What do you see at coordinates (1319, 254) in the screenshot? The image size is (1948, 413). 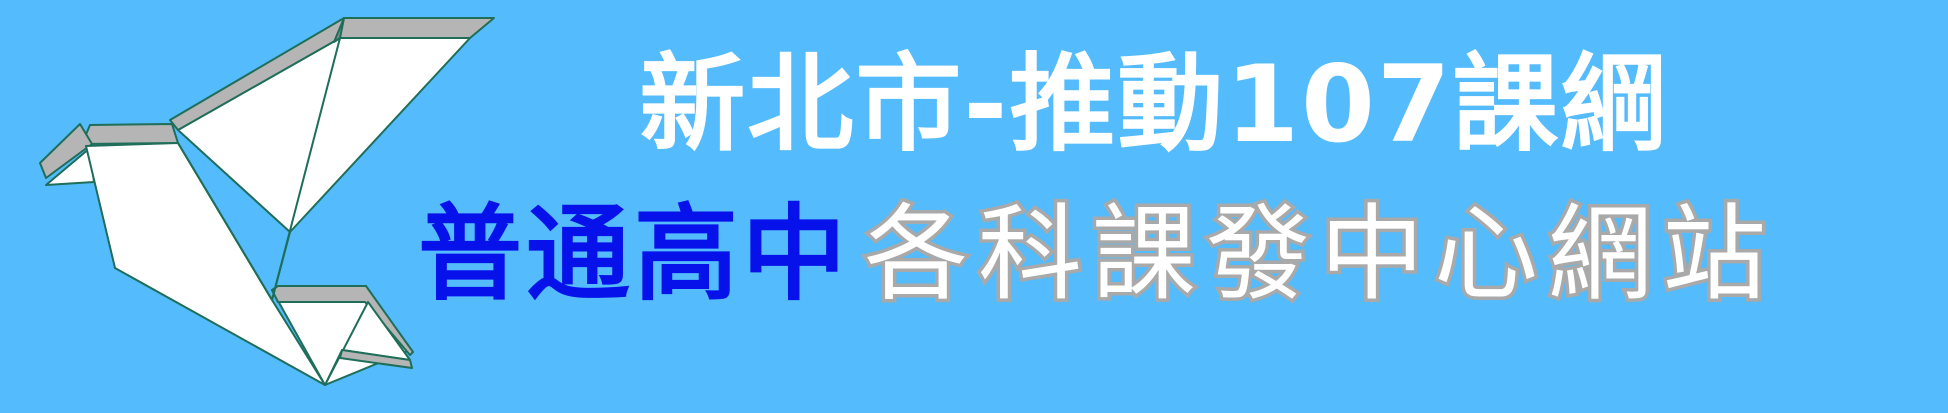 I see `title-outlined: 各科課發中心網站` at bounding box center [1319, 254].